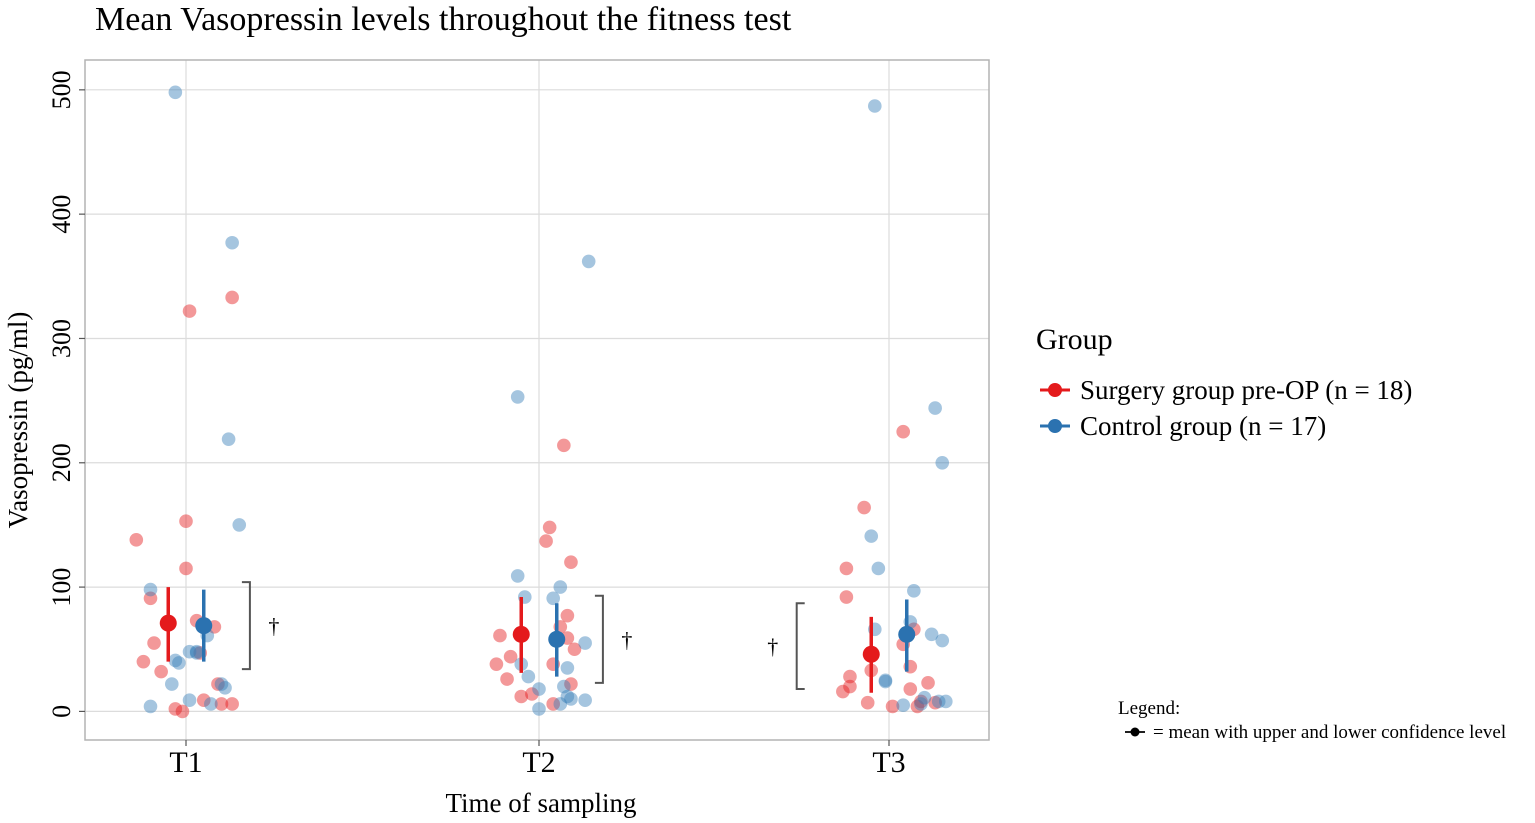 This screenshot has width=1535, height=823. Describe the element at coordinates (1246, 390) in the screenshot. I see `legend-label: Surgery group pre-OP (n = 18)` at that location.